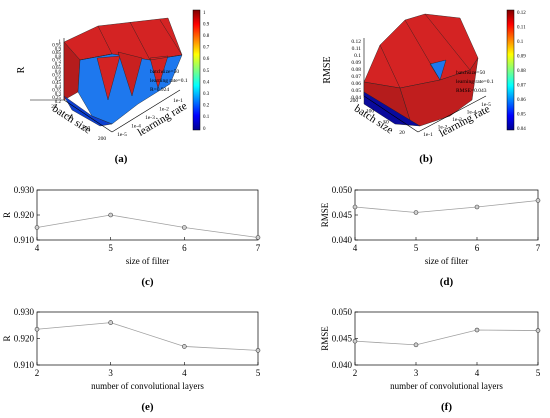  What do you see at coordinates (538, 248) in the screenshot?
I see `panel-d-x-tick-label: 7` at bounding box center [538, 248].